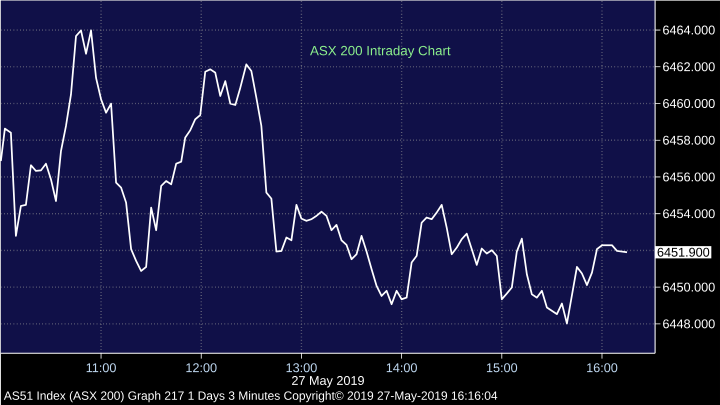 The width and height of the screenshot is (720, 405). Describe the element at coordinates (401, 367) in the screenshot. I see `x-tick-label: 14:00` at that location.